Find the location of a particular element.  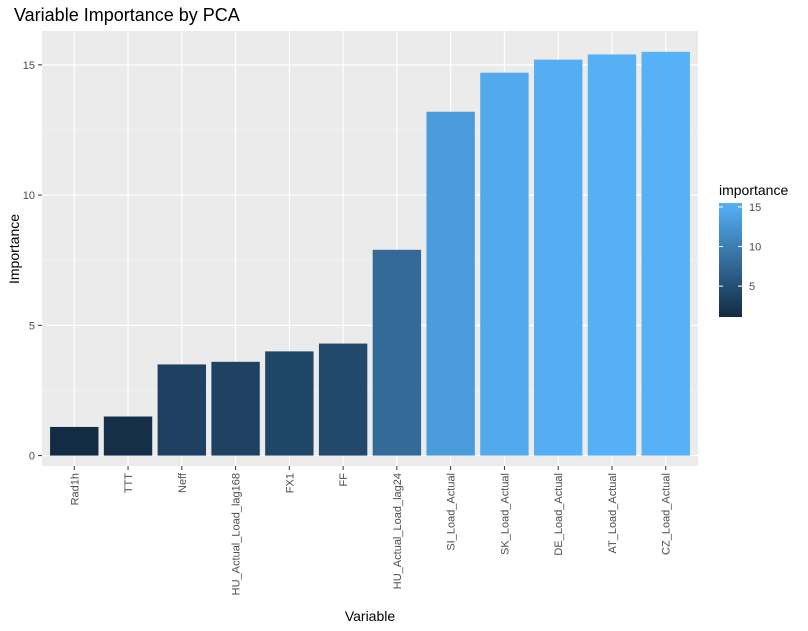

bar-FF is located at coordinates (343, 399).